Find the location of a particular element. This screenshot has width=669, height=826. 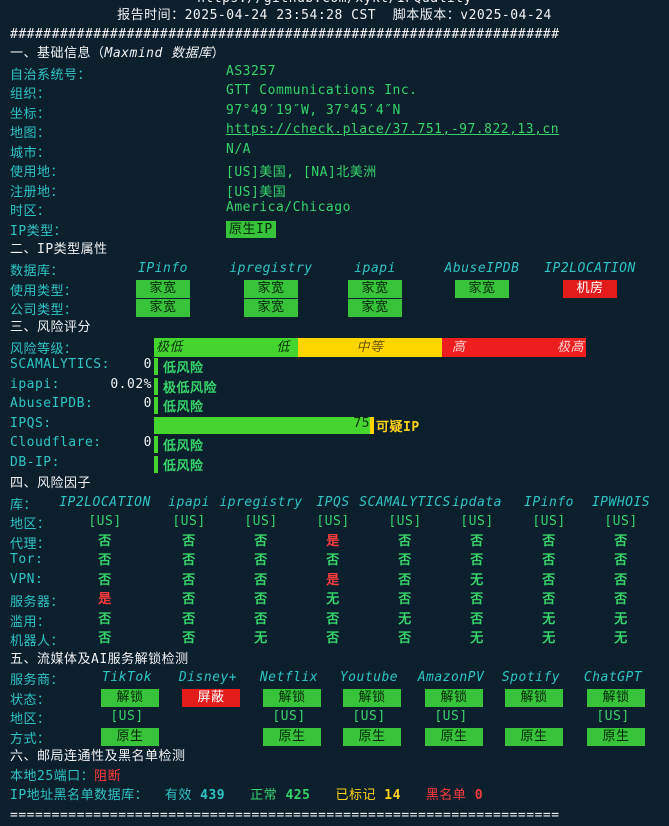

factor-lib-name: IPQS is located at coordinates (333, 502).